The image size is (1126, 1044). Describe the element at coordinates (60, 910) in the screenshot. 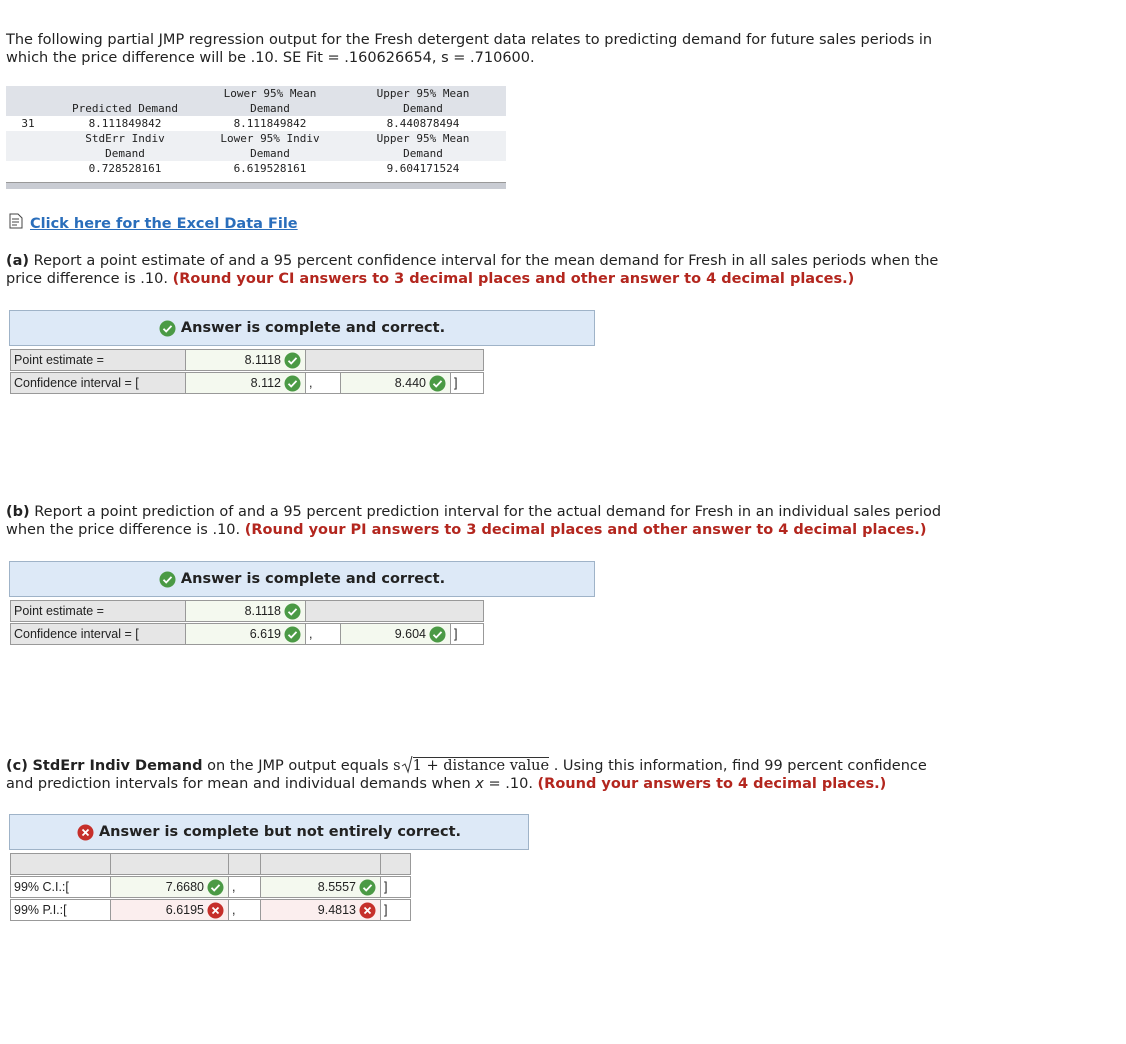

I see `row-label: 99% P.I.:[` at that location.